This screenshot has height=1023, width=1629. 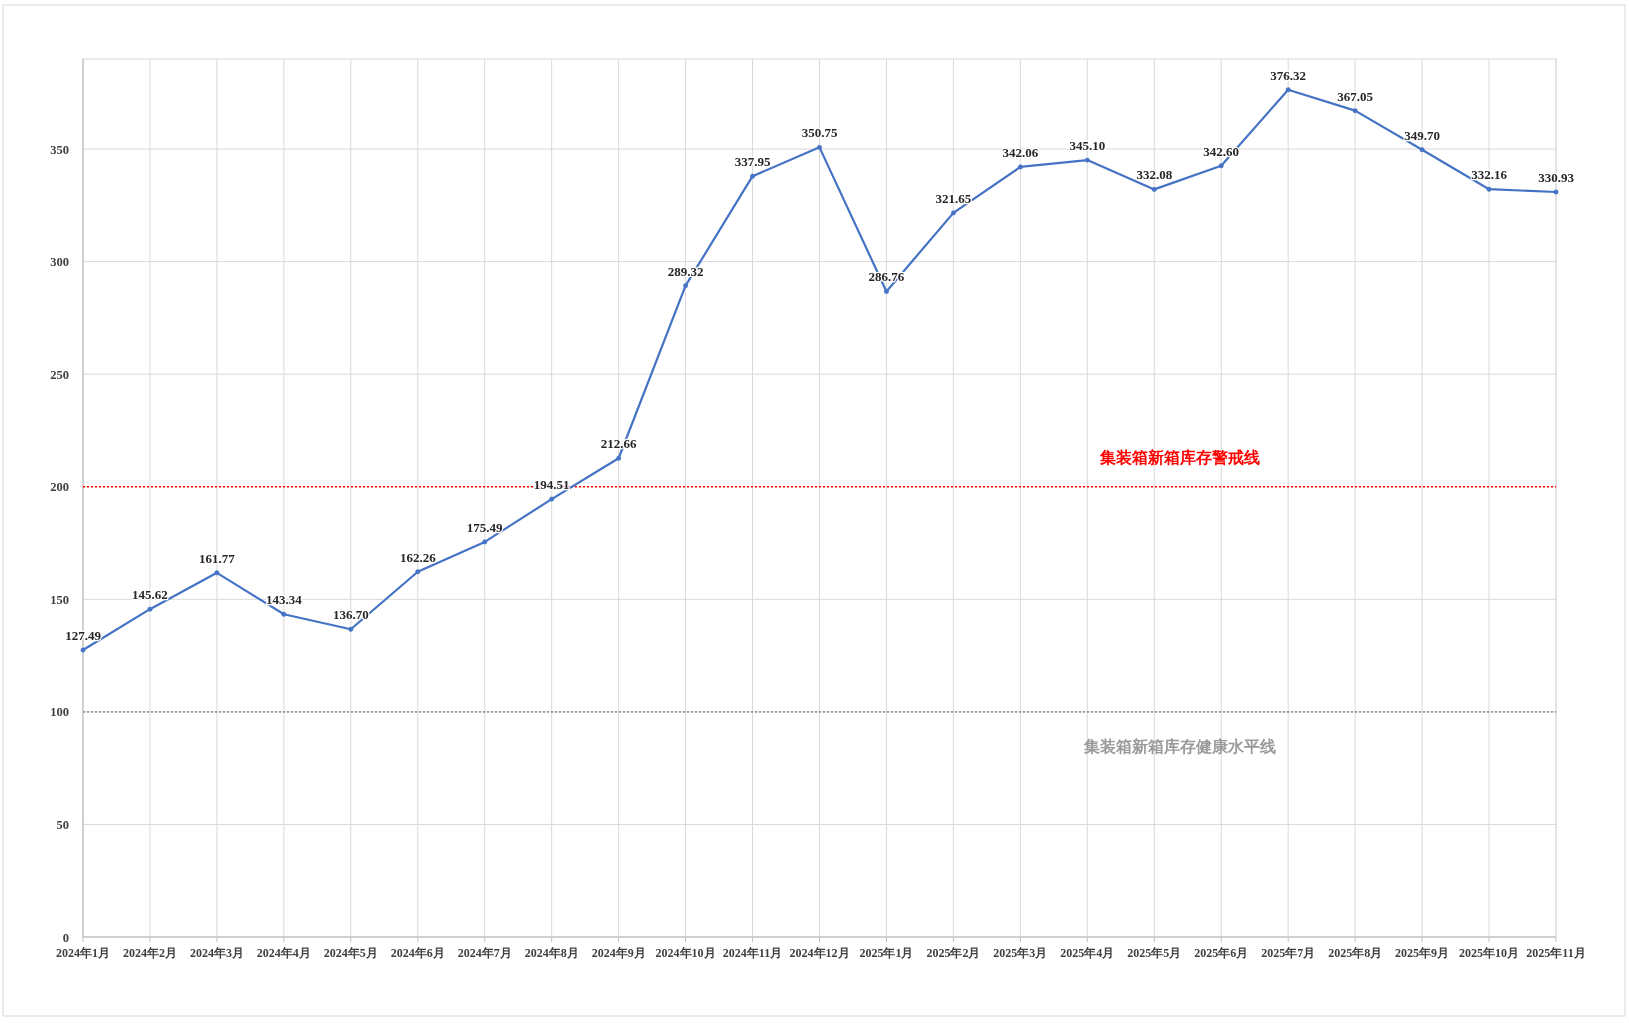 What do you see at coordinates (484, 953) in the screenshot?
I see `x-tick-label: 2024年7月` at bounding box center [484, 953].